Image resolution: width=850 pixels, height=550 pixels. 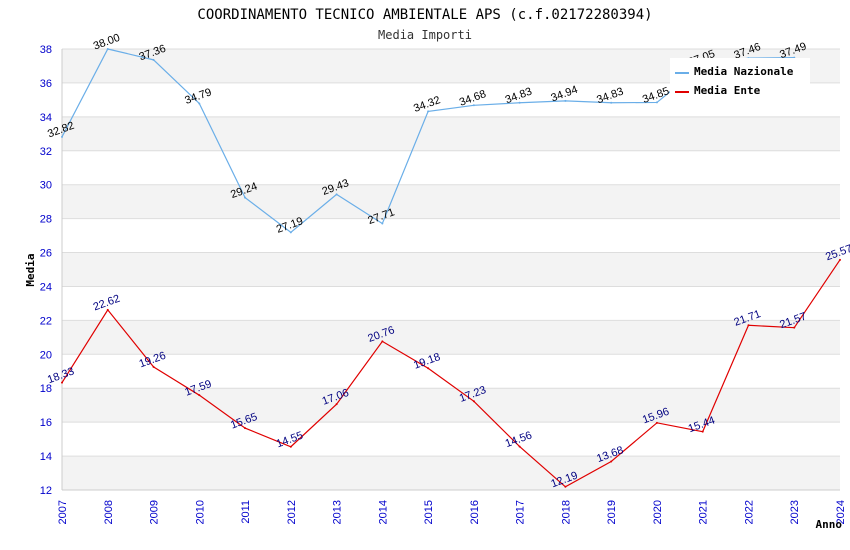 I want to click on legend: Media Nazionale Media Ente, so click(x=740, y=79).